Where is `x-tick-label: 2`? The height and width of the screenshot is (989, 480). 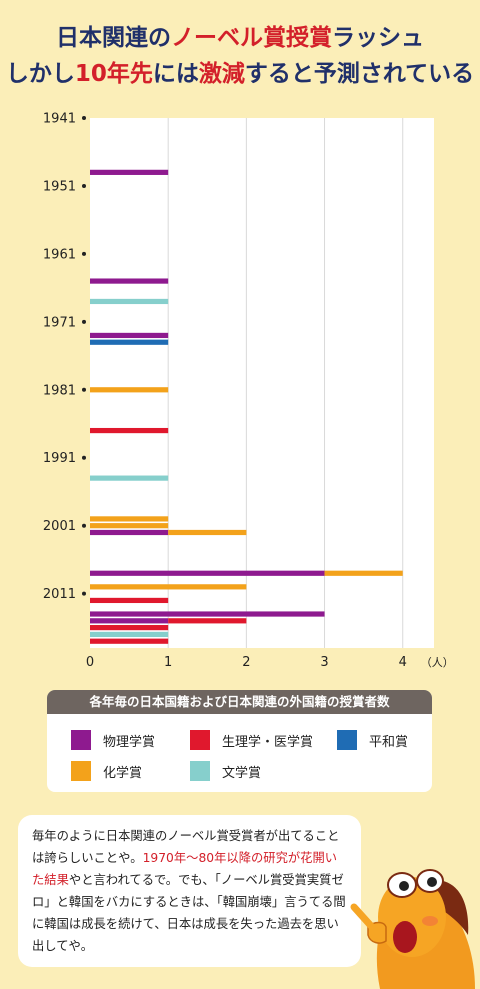 x-tick-label: 2 is located at coordinates (246, 662).